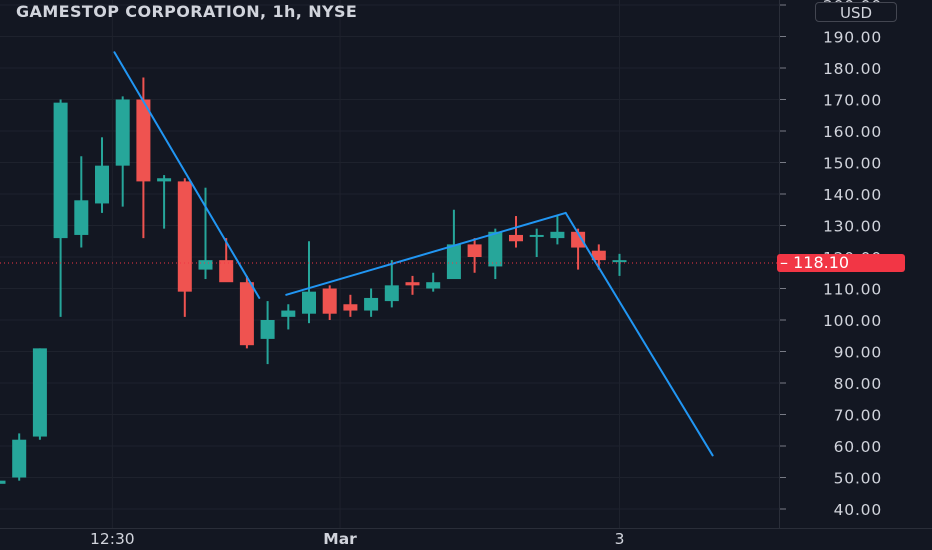 This screenshot has width=932, height=550. I want to click on price-tick-label: 100.00, so click(852, 321).